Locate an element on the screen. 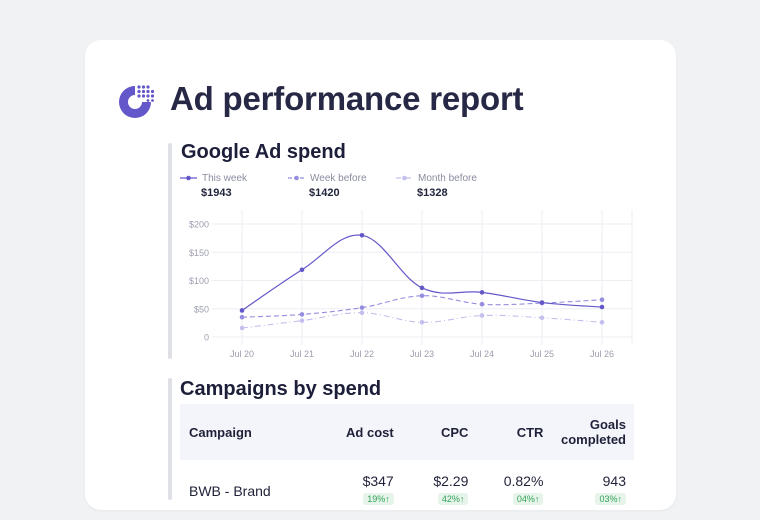 Image resolution: width=760 pixels, height=520 pixels. column-header-label: Goals completed is located at coordinates (593, 432).